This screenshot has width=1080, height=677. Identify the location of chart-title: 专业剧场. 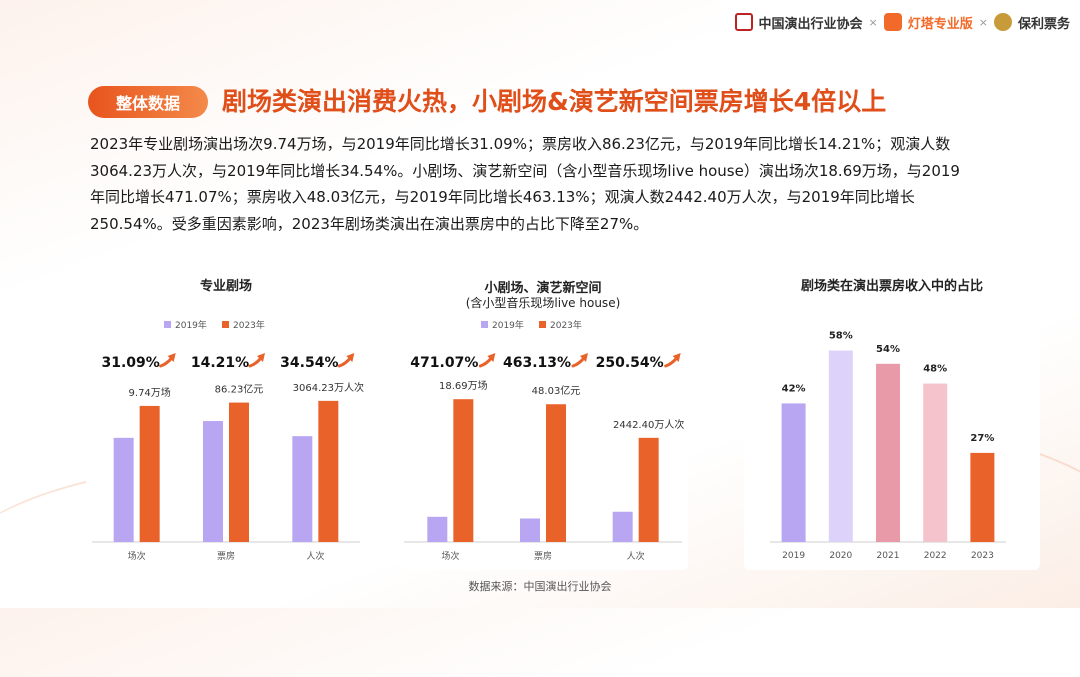
(226, 286).